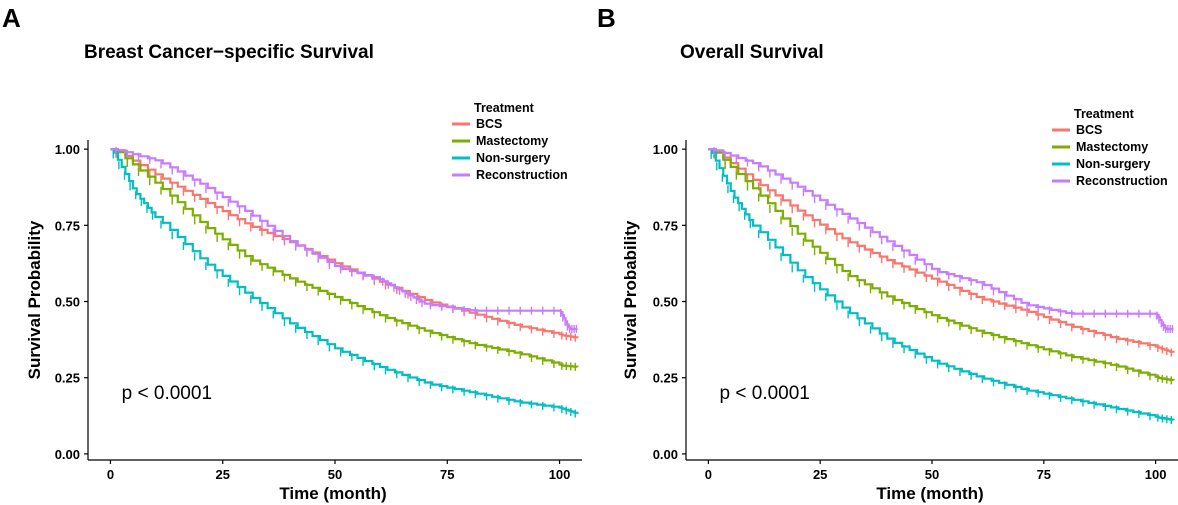  I want to click on panel-letter: B, so click(606, 18).